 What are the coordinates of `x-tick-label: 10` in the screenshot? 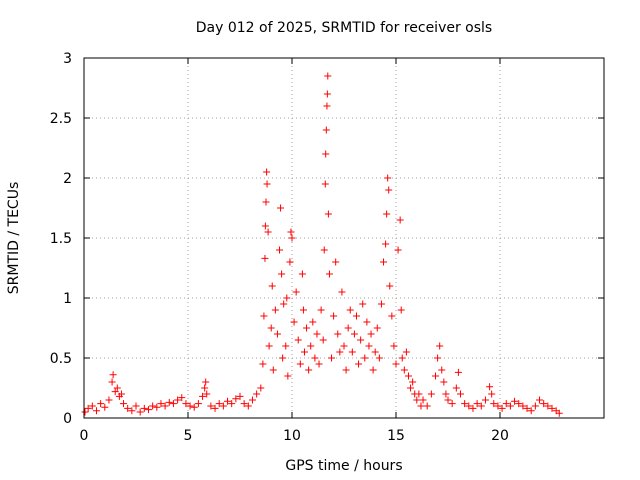 It's located at (292, 436).